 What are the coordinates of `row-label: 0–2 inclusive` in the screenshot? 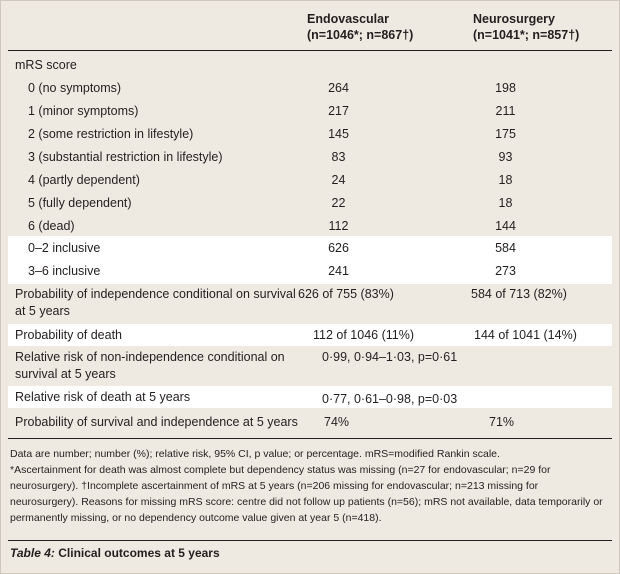 It's located at (64, 248).